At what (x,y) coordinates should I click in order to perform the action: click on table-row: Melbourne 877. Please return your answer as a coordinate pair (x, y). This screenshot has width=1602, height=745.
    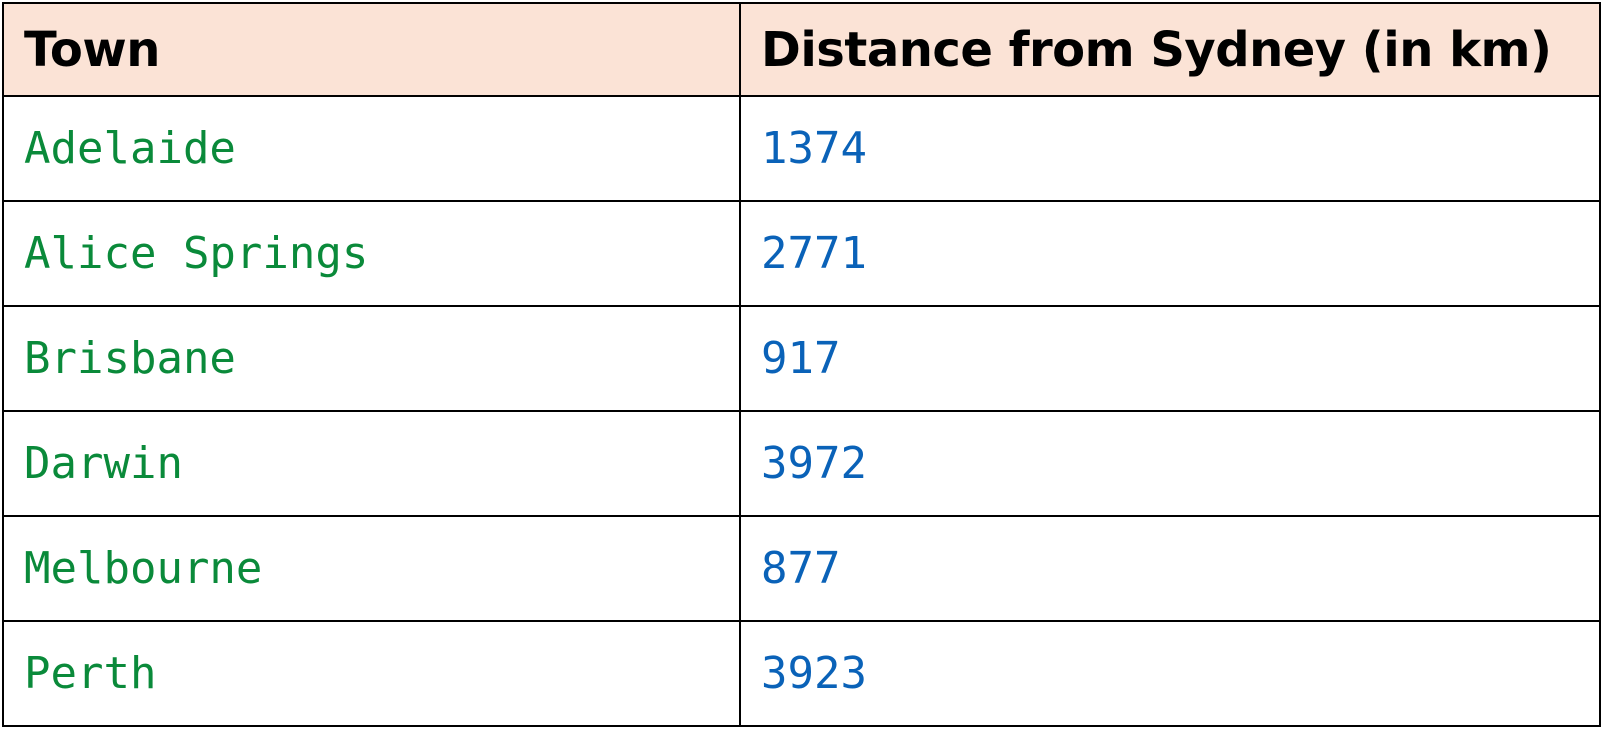
    Looking at the image, I should click on (801, 568).